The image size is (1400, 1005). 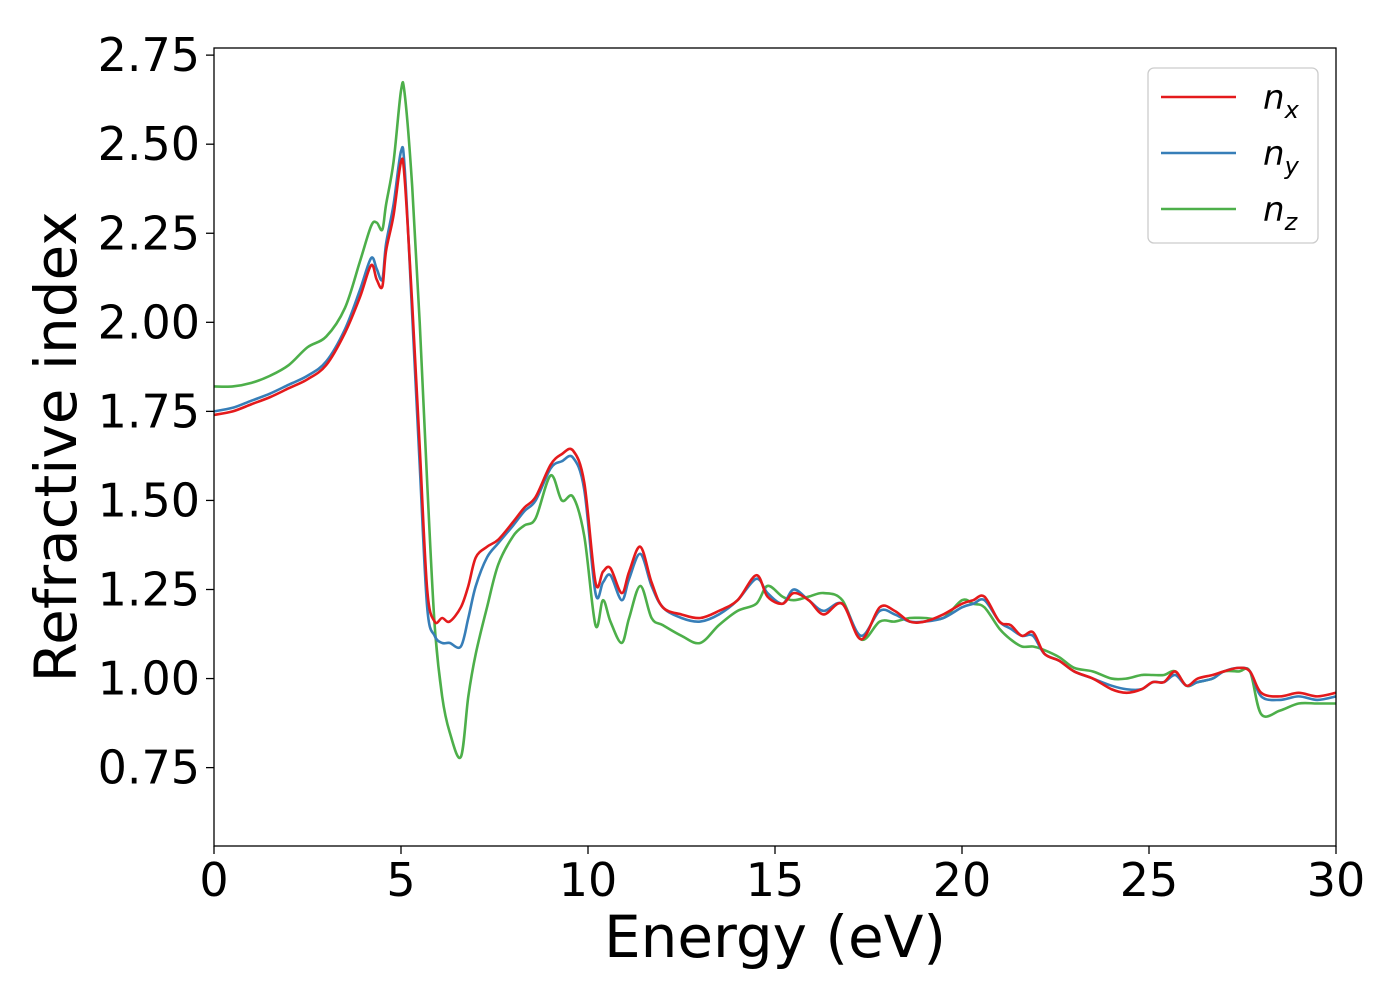 What do you see at coordinates (149, 233) in the screenshot?
I see `y-tick-label: 2.25` at bounding box center [149, 233].